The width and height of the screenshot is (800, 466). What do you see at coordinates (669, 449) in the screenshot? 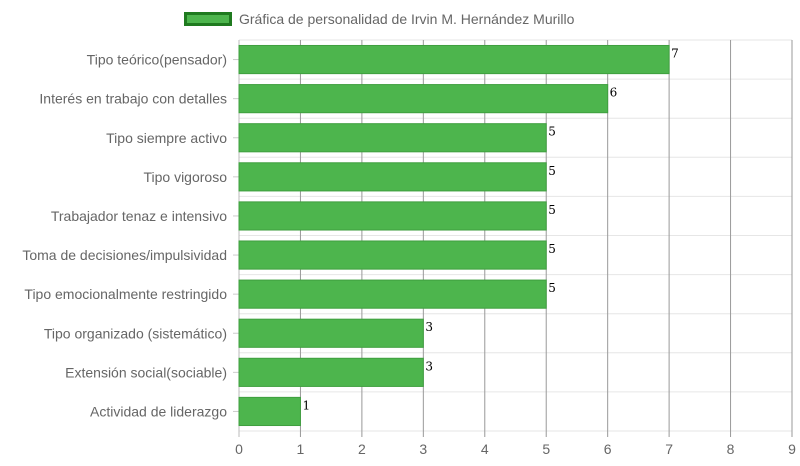
I see `x-tick-label: 7` at bounding box center [669, 449].